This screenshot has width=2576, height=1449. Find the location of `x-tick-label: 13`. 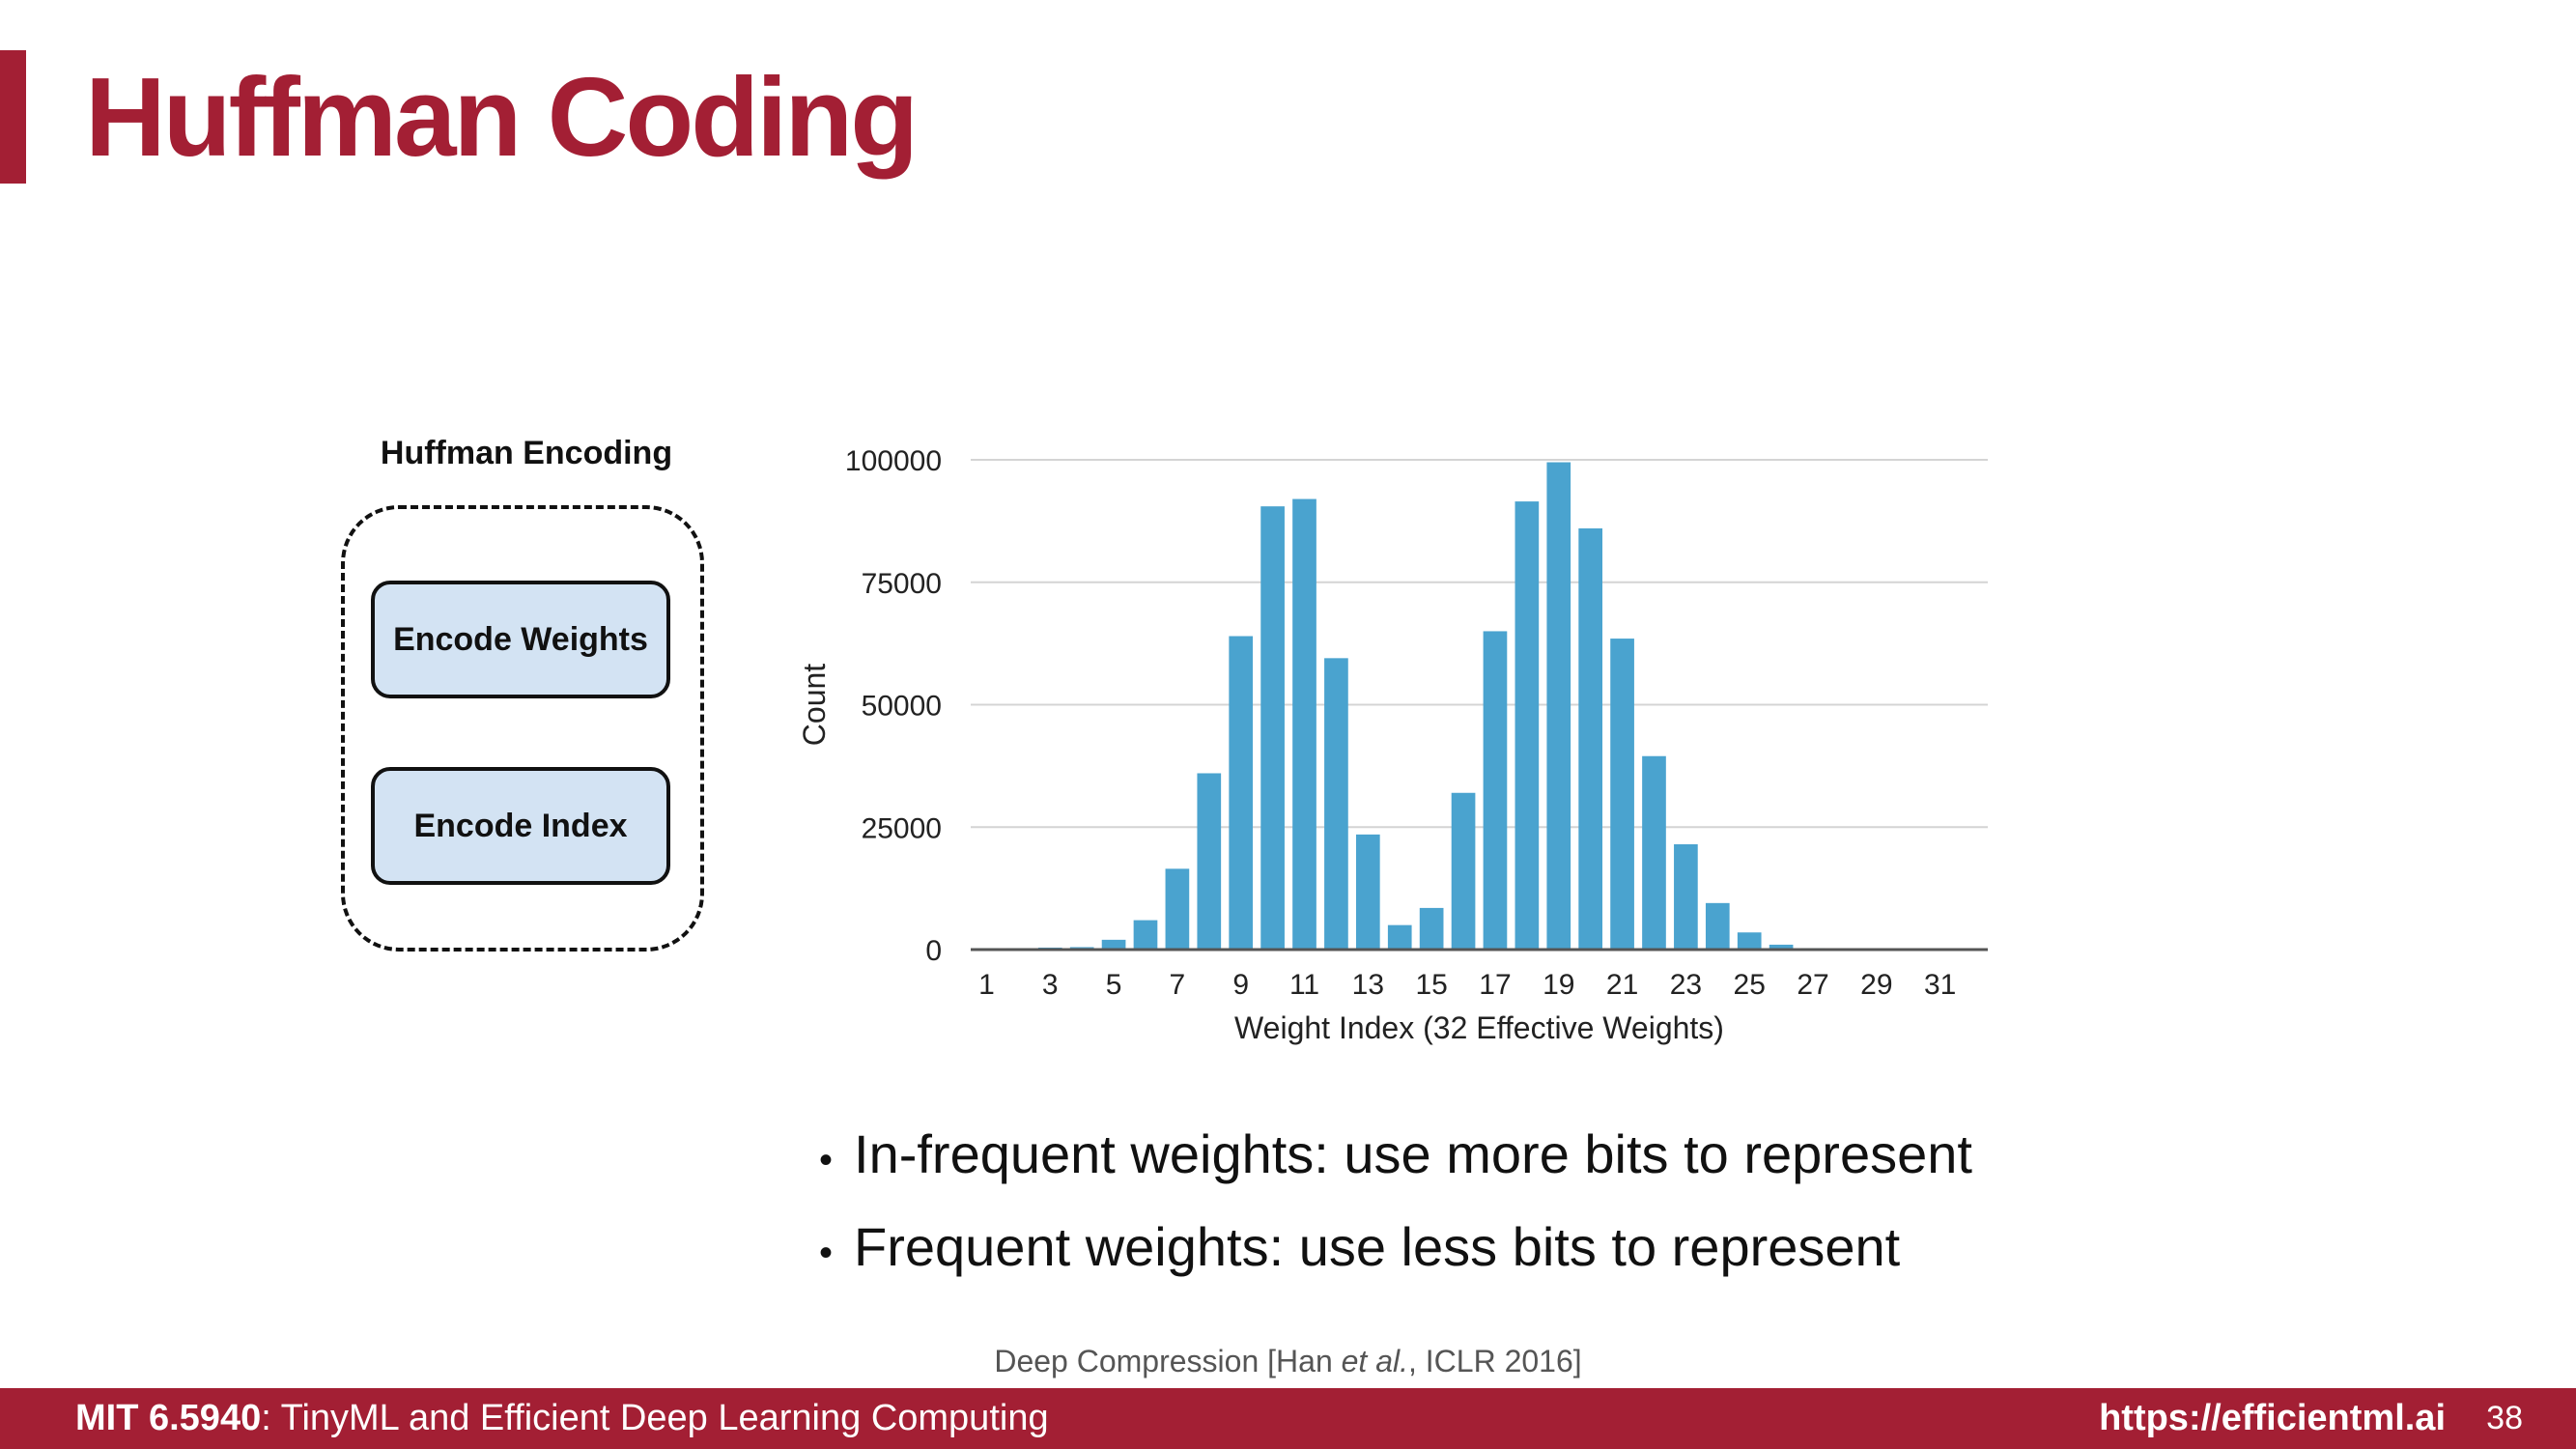

x-tick-label: 13 is located at coordinates (1368, 985).